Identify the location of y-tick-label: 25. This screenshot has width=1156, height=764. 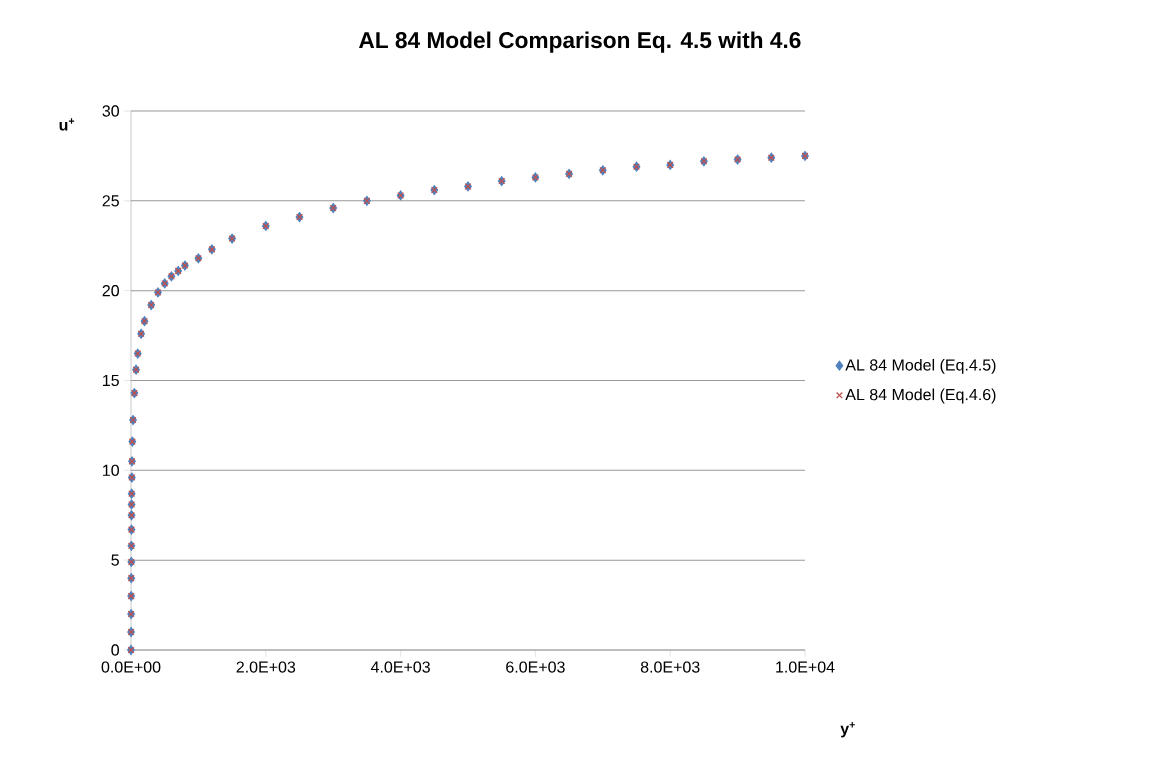
(110, 201).